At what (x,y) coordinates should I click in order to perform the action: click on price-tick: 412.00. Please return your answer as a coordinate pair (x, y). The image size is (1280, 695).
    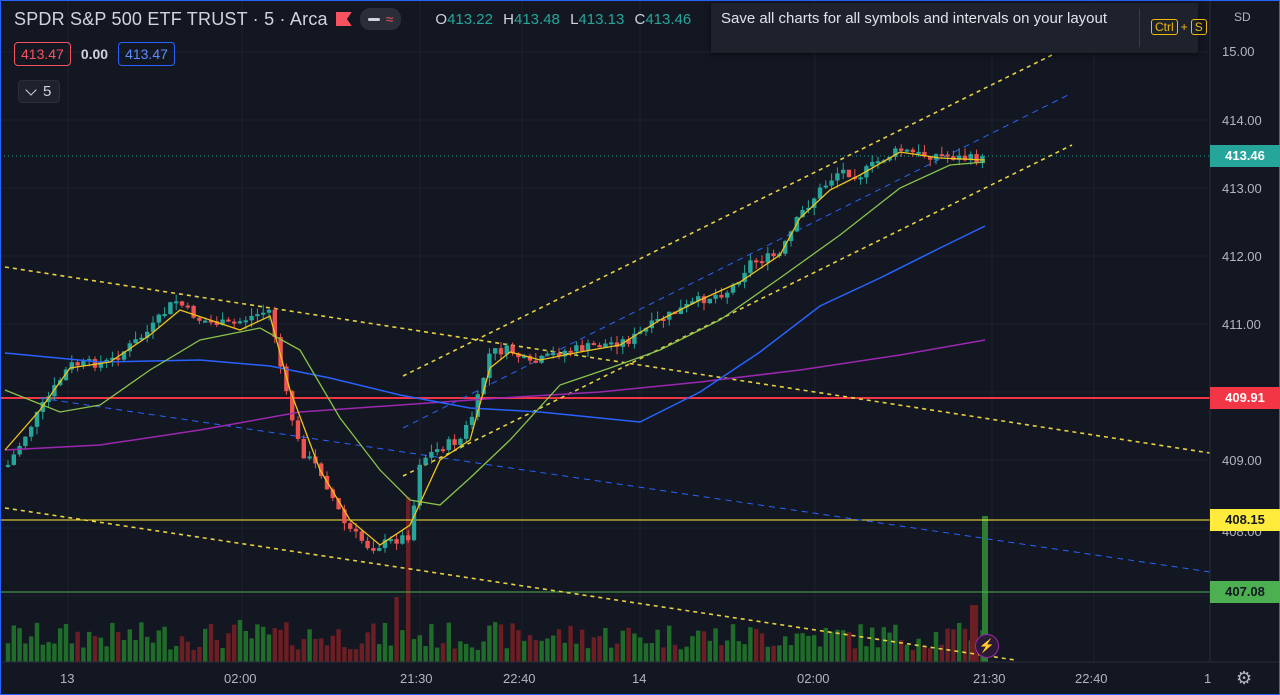
    Looking at the image, I should click on (1242, 256).